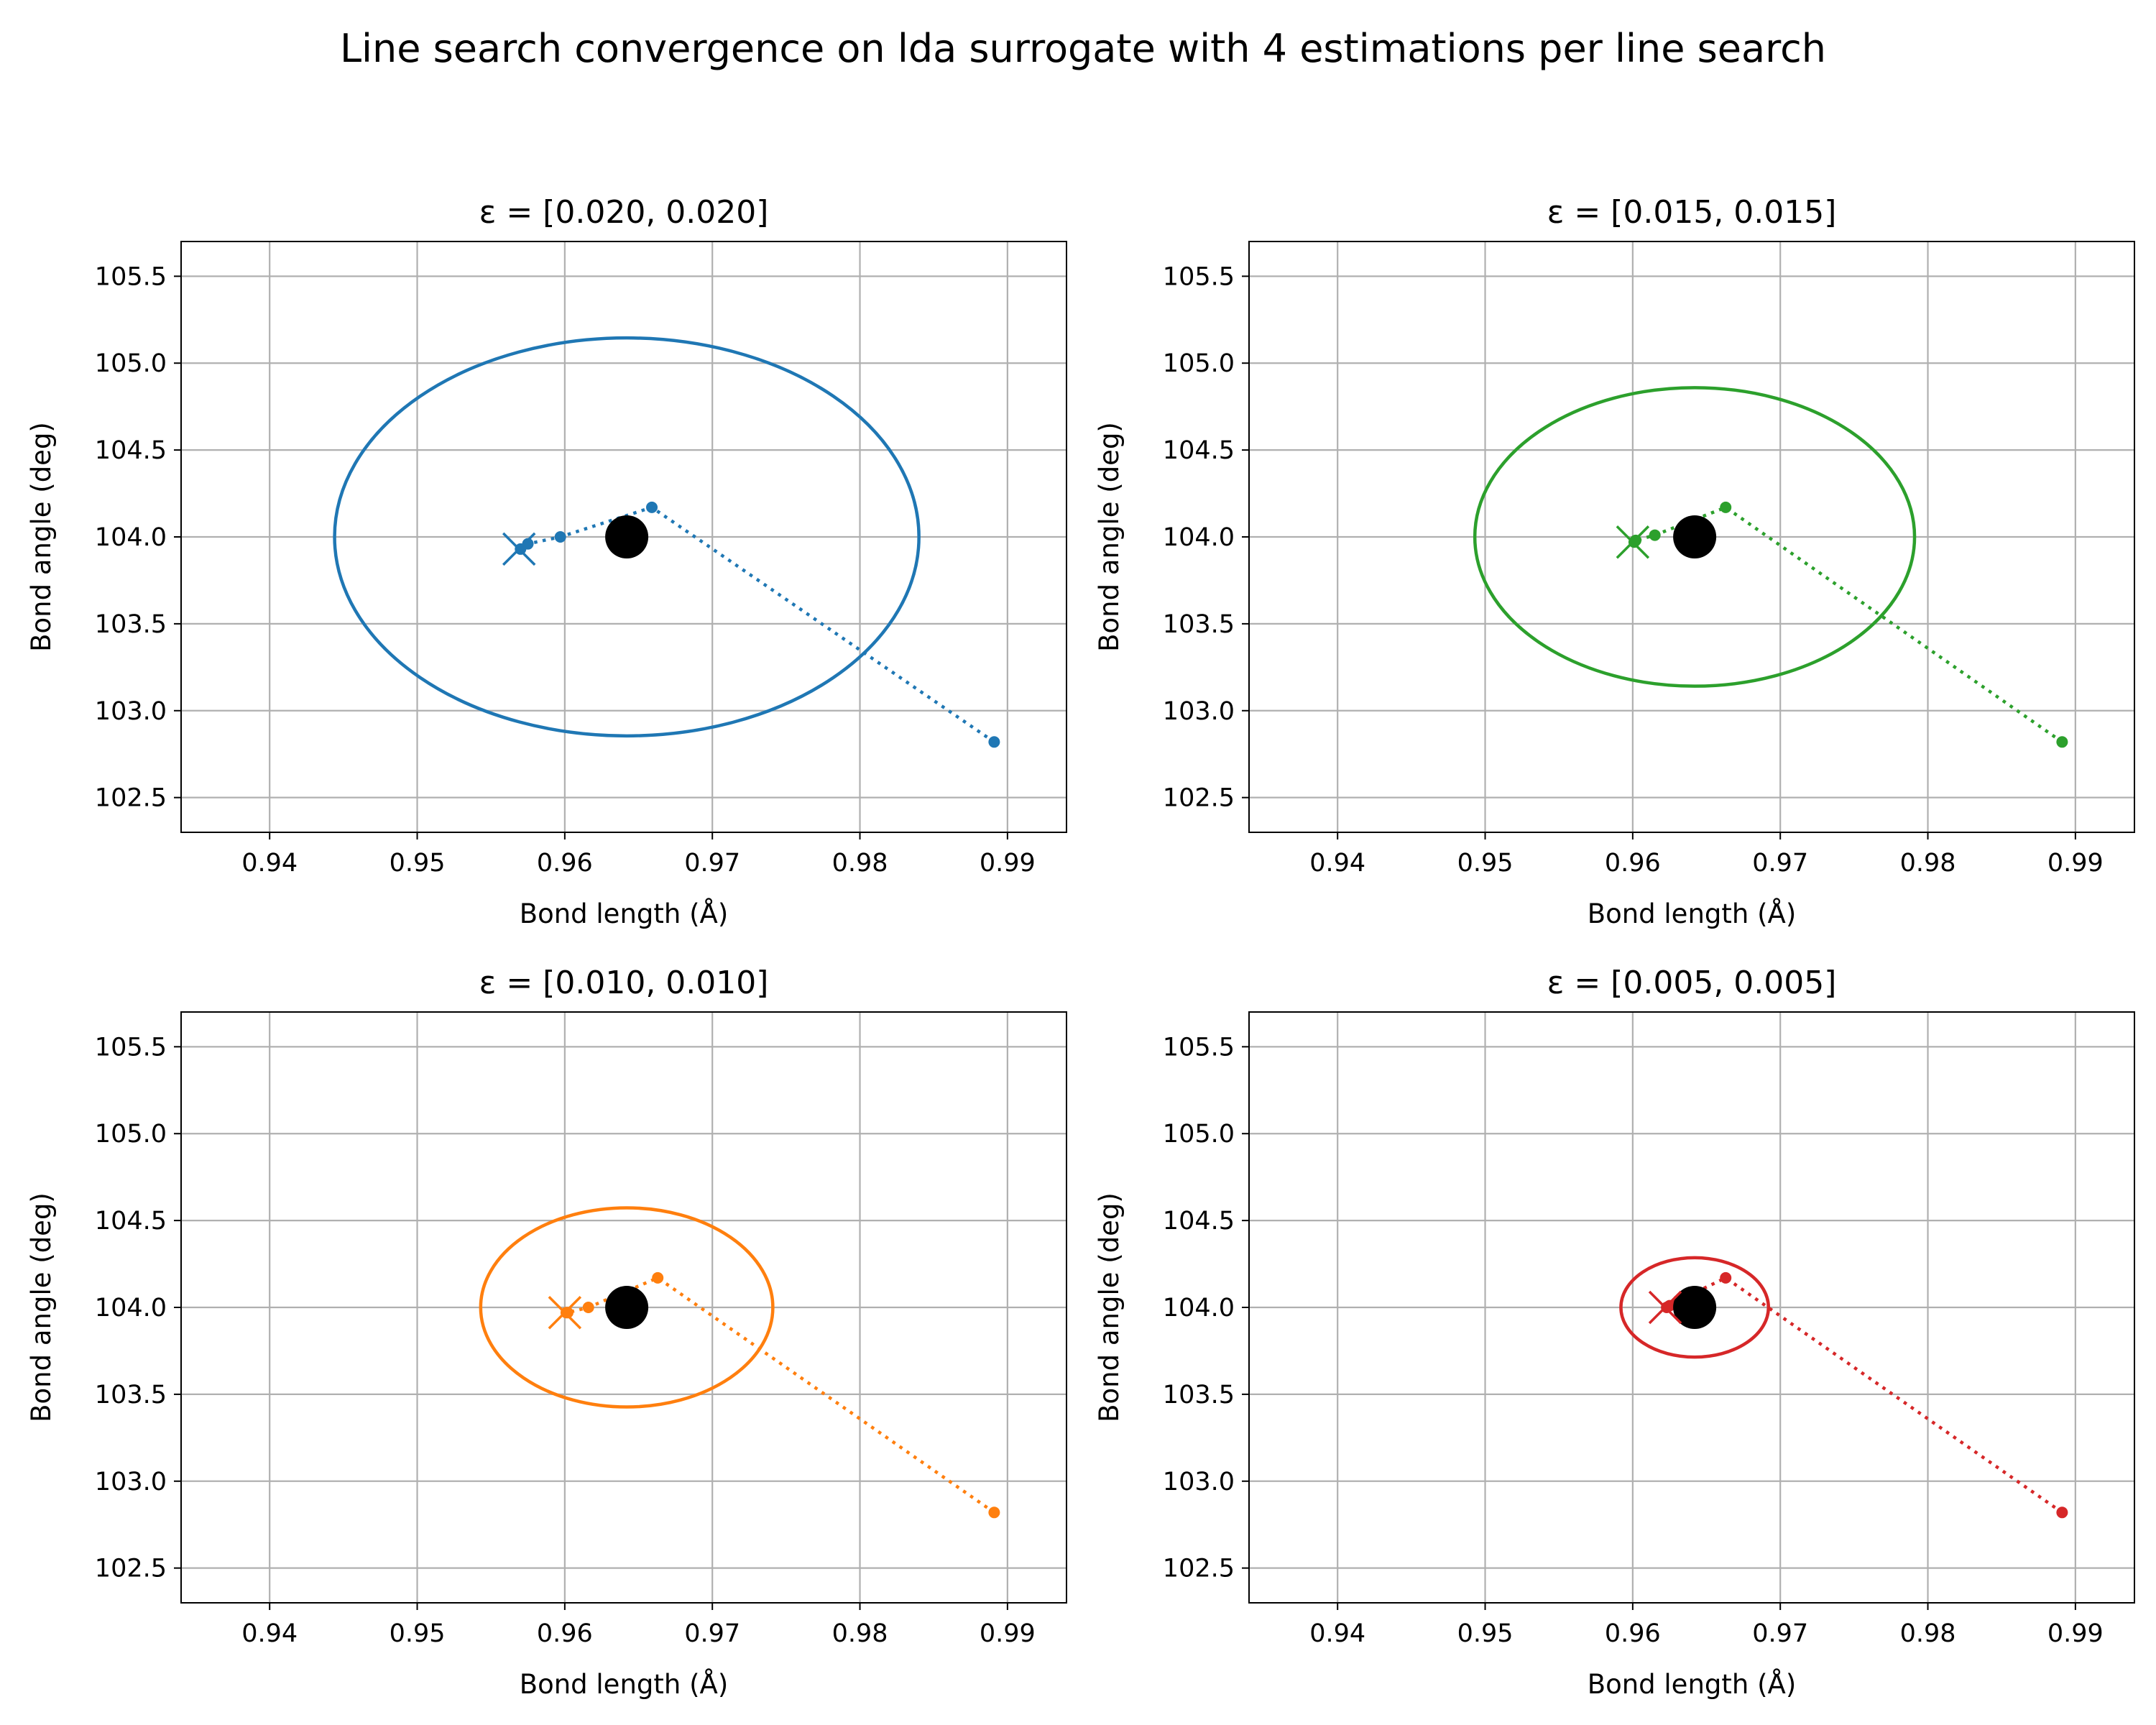 The height and width of the screenshot is (1725, 2156). Describe the element at coordinates (1692, 983) in the screenshot. I see `subplot-title: ε = [0.005, 0.005]` at that location.